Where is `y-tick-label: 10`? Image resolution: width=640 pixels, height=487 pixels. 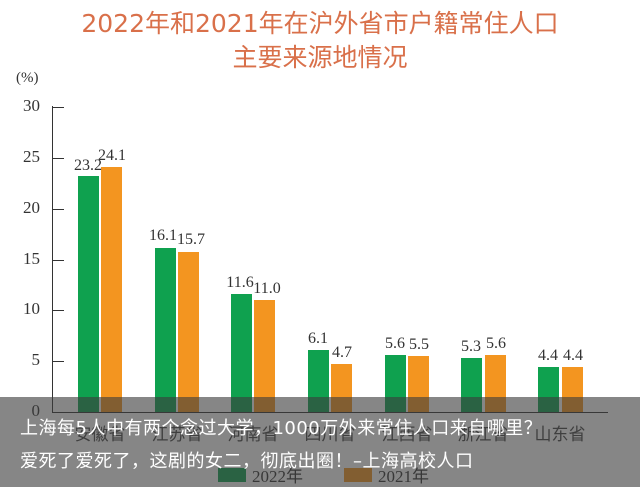
y-tick-label: 10 is located at coordinates (31, 308).